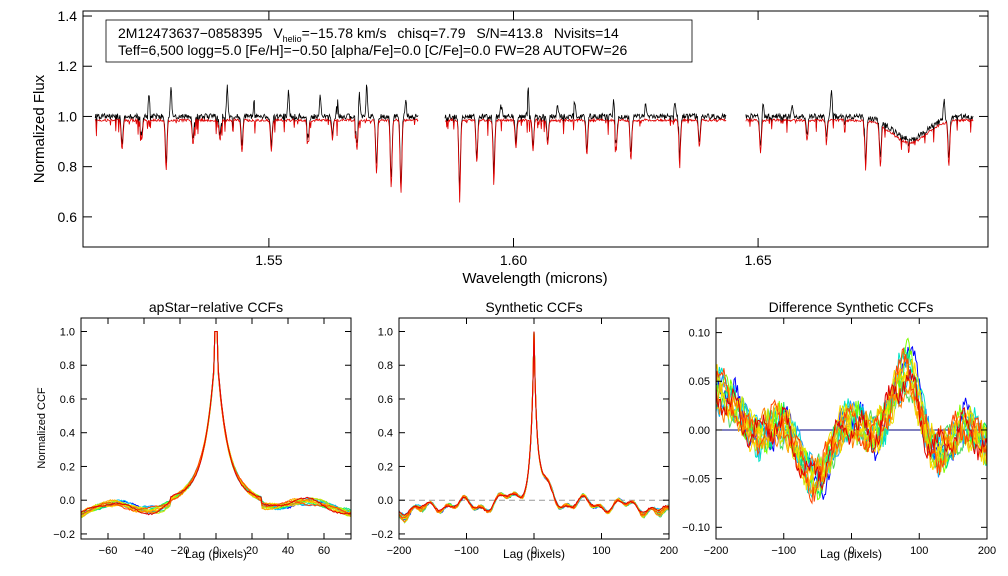 Image resolution: width=1008 pixels, height=576 pixels. I want to click on apstar-ccf-ytick-label: 0.6, so click(67, 400).